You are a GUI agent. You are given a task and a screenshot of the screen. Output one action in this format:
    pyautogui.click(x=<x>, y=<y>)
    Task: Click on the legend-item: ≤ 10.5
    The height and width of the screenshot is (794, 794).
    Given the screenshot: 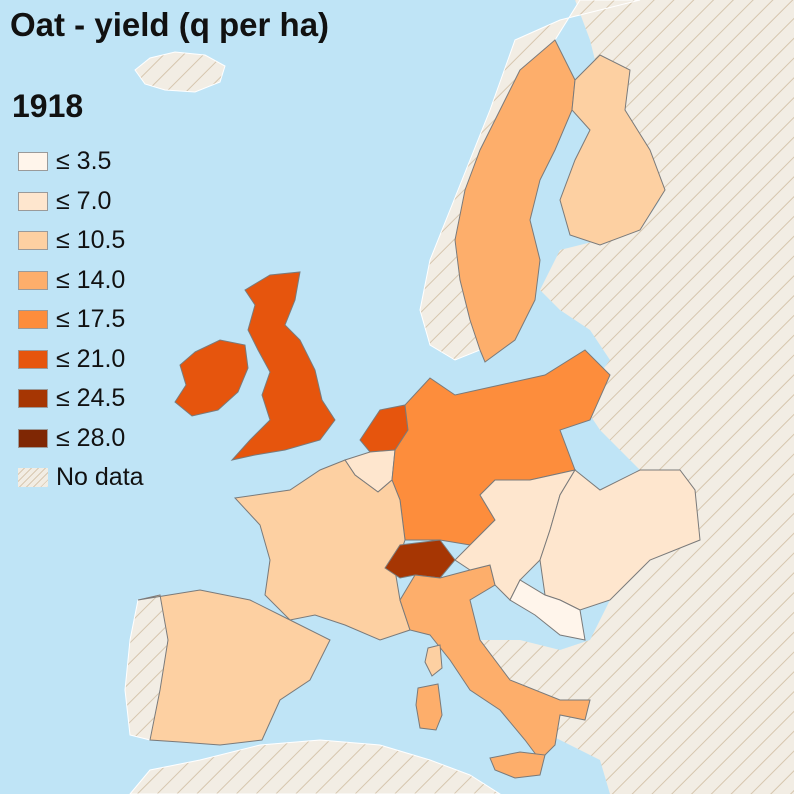 What is the action you would take?
    pyautogui.click(x=81, y=241)
    